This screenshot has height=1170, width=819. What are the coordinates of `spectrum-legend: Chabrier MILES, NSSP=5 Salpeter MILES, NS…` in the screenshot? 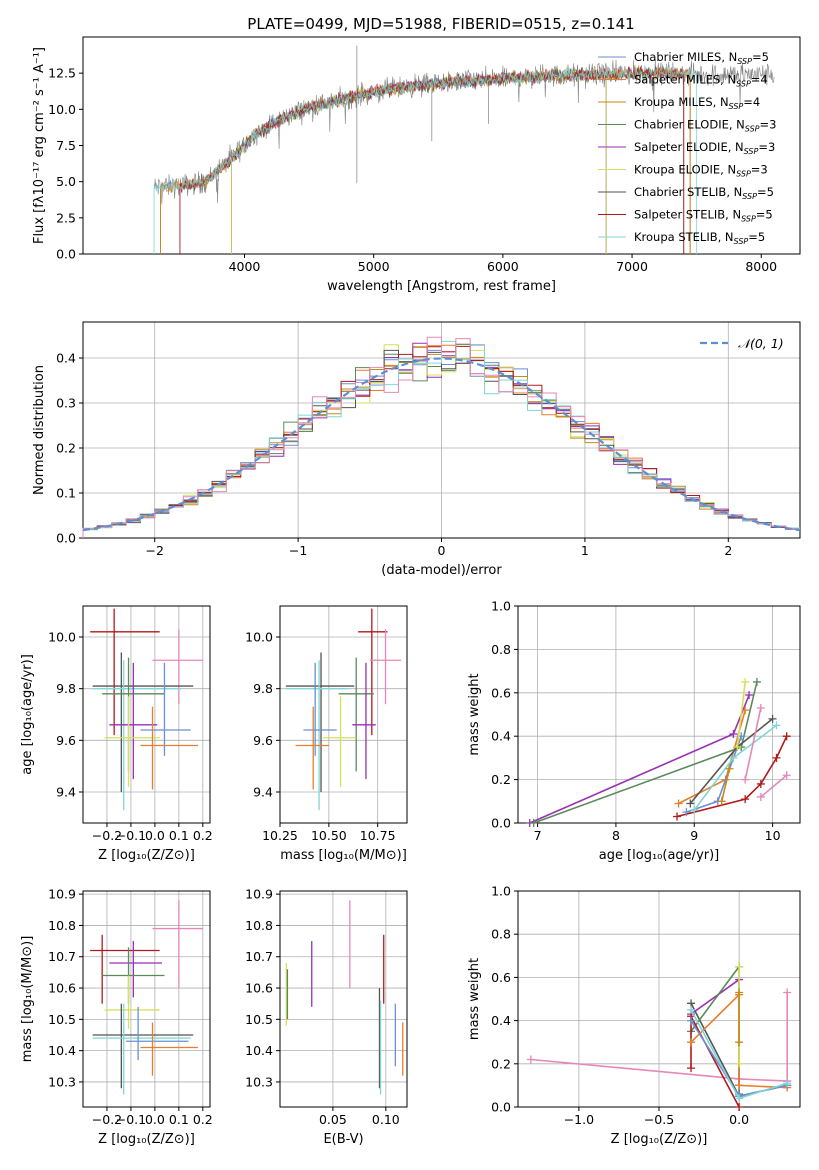 It's located at (687, 148).